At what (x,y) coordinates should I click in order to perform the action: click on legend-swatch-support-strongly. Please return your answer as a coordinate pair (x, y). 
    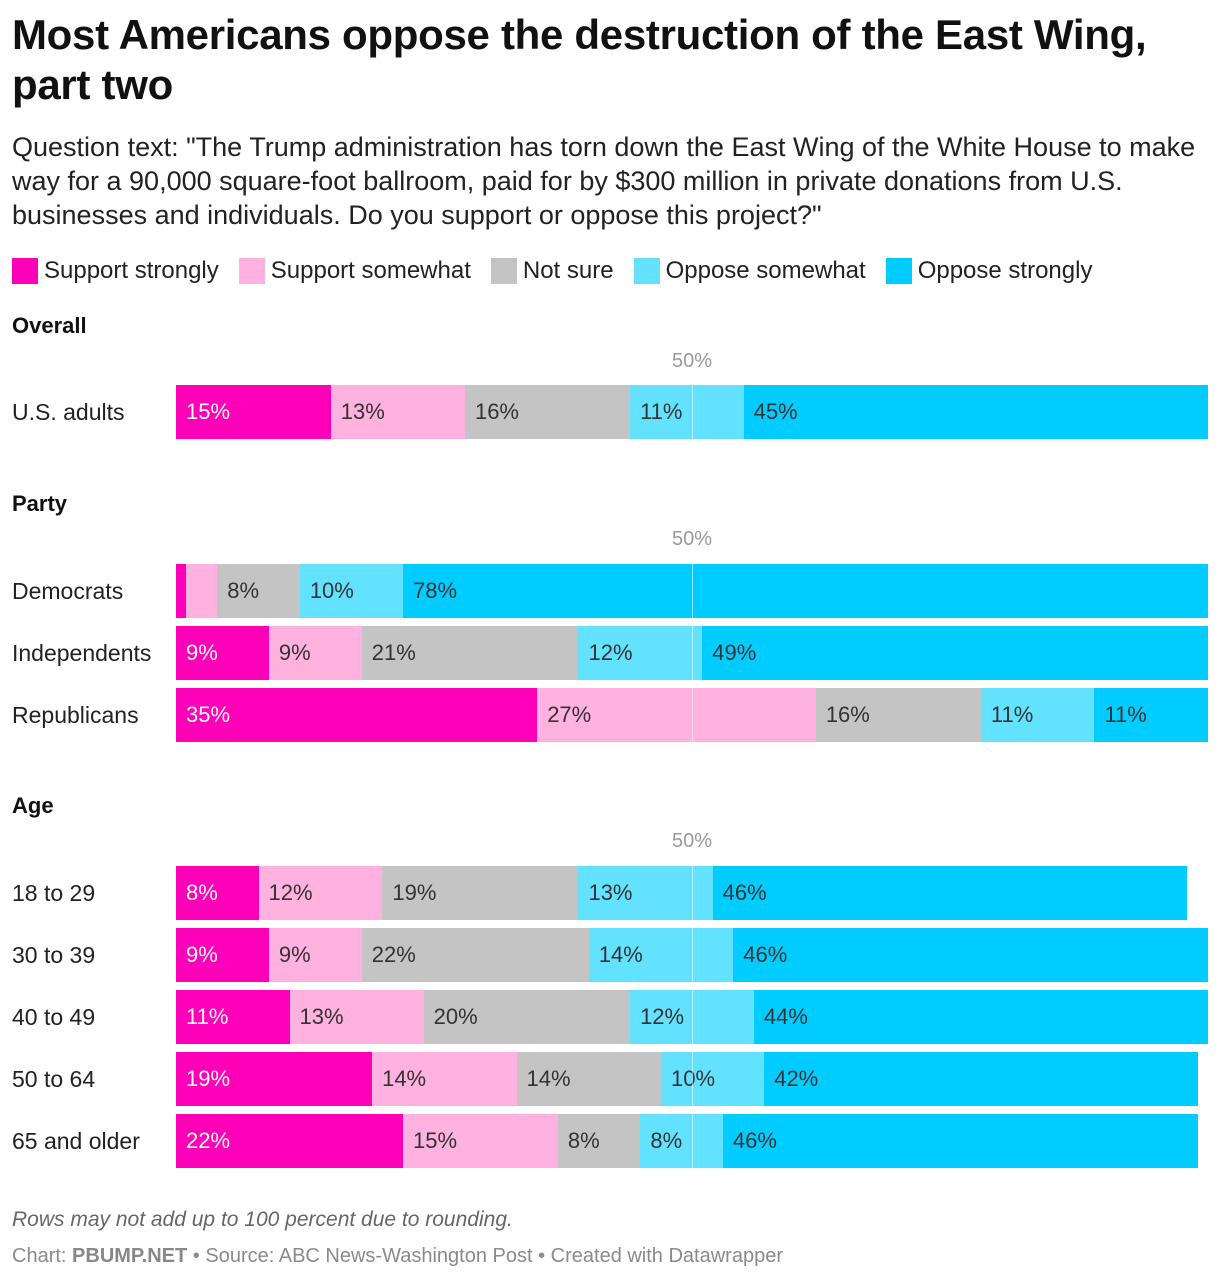
    Looking at the image, I should click on (25, 271).